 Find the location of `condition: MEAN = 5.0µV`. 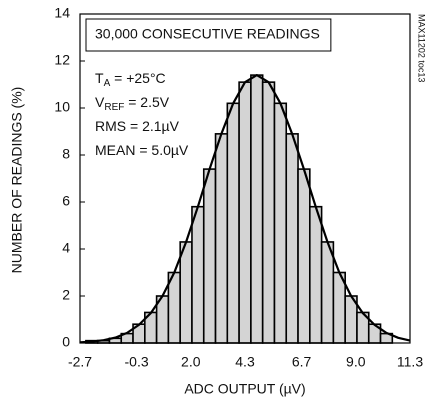

condition: MEAN = 5.0µV is located at coordinates (142, 149).